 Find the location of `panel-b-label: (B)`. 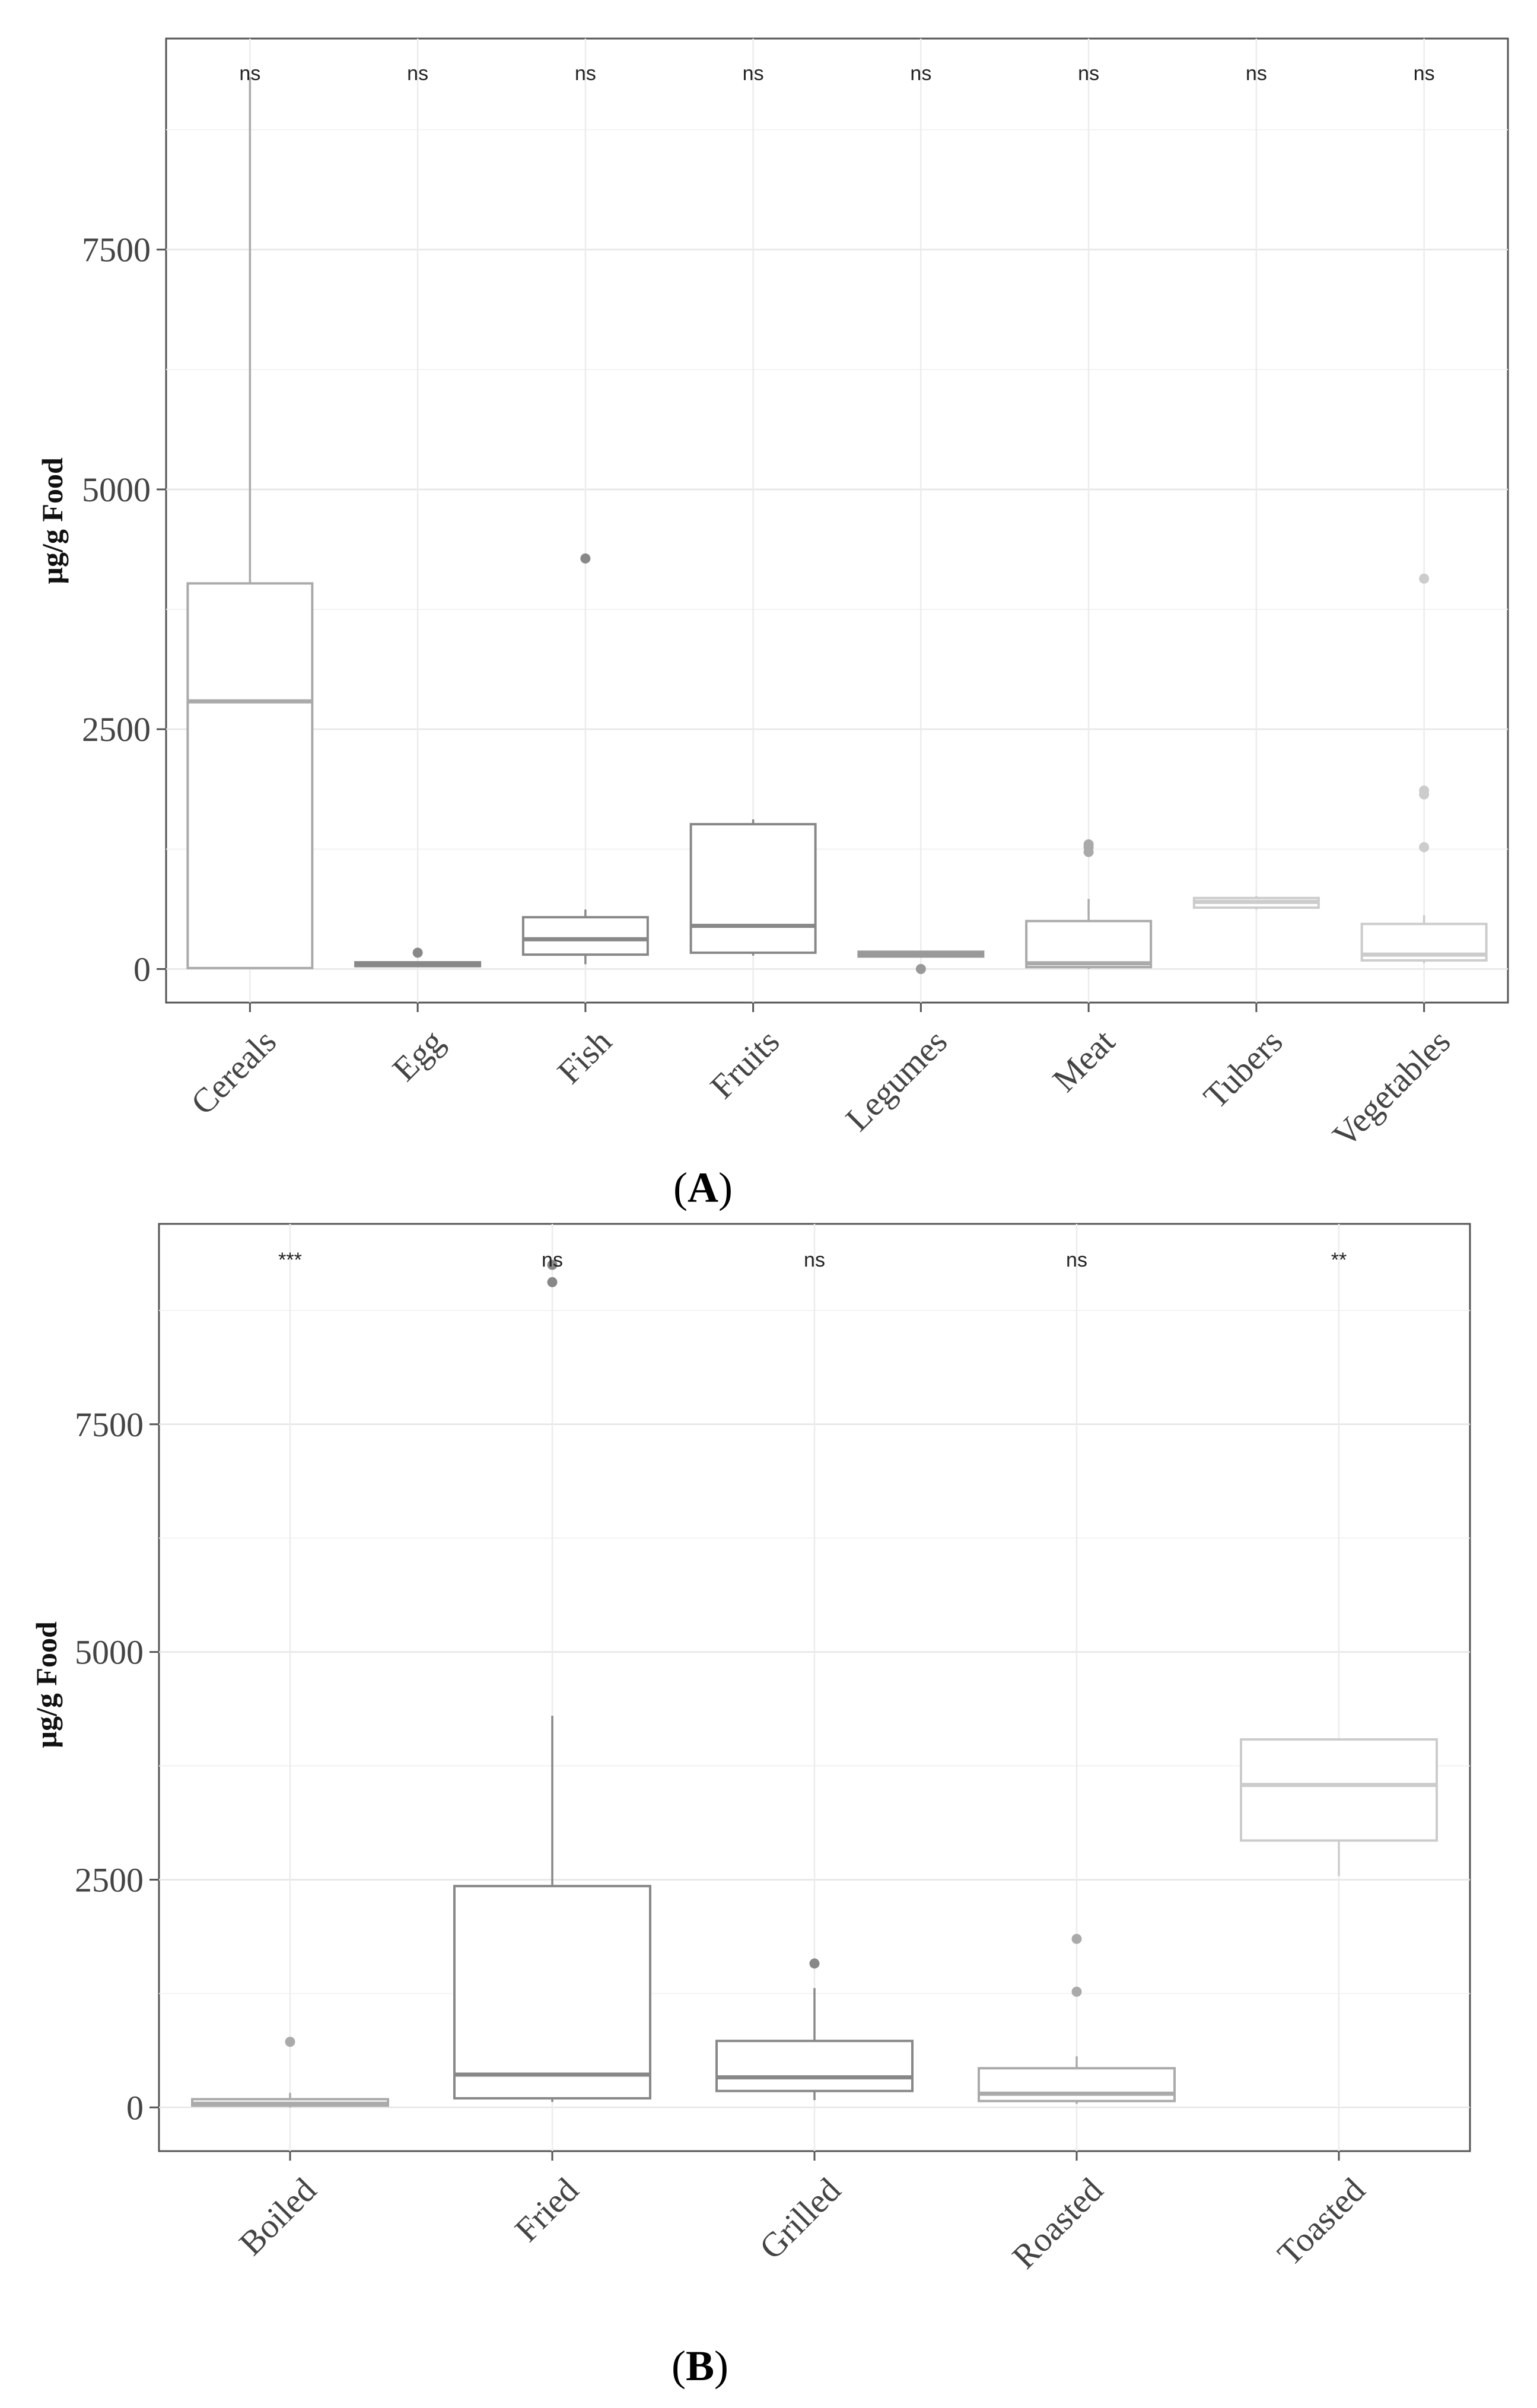

panel-b-label: (B) is located at coordinates (700, 2366).